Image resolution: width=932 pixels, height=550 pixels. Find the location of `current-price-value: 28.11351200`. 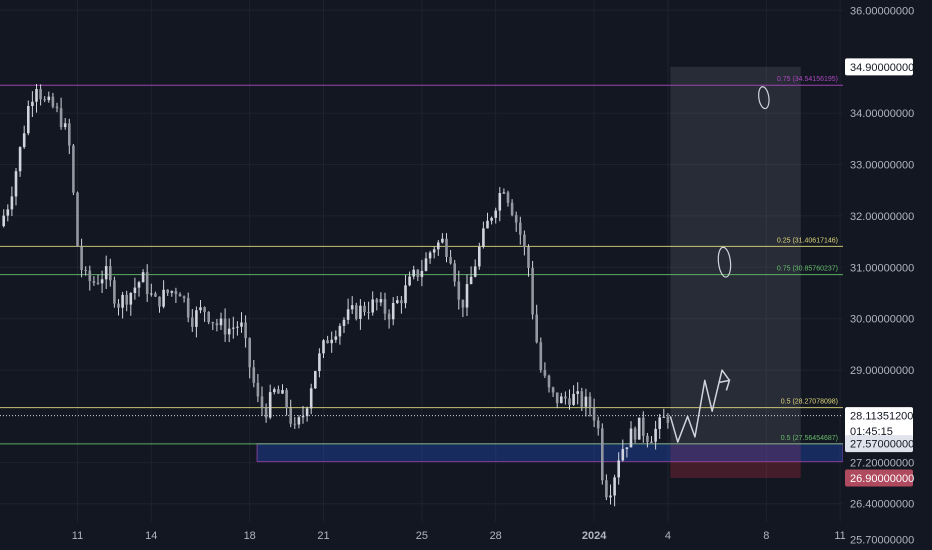

current-price-value: 28.11351200 is located at coordinates (881, 417).